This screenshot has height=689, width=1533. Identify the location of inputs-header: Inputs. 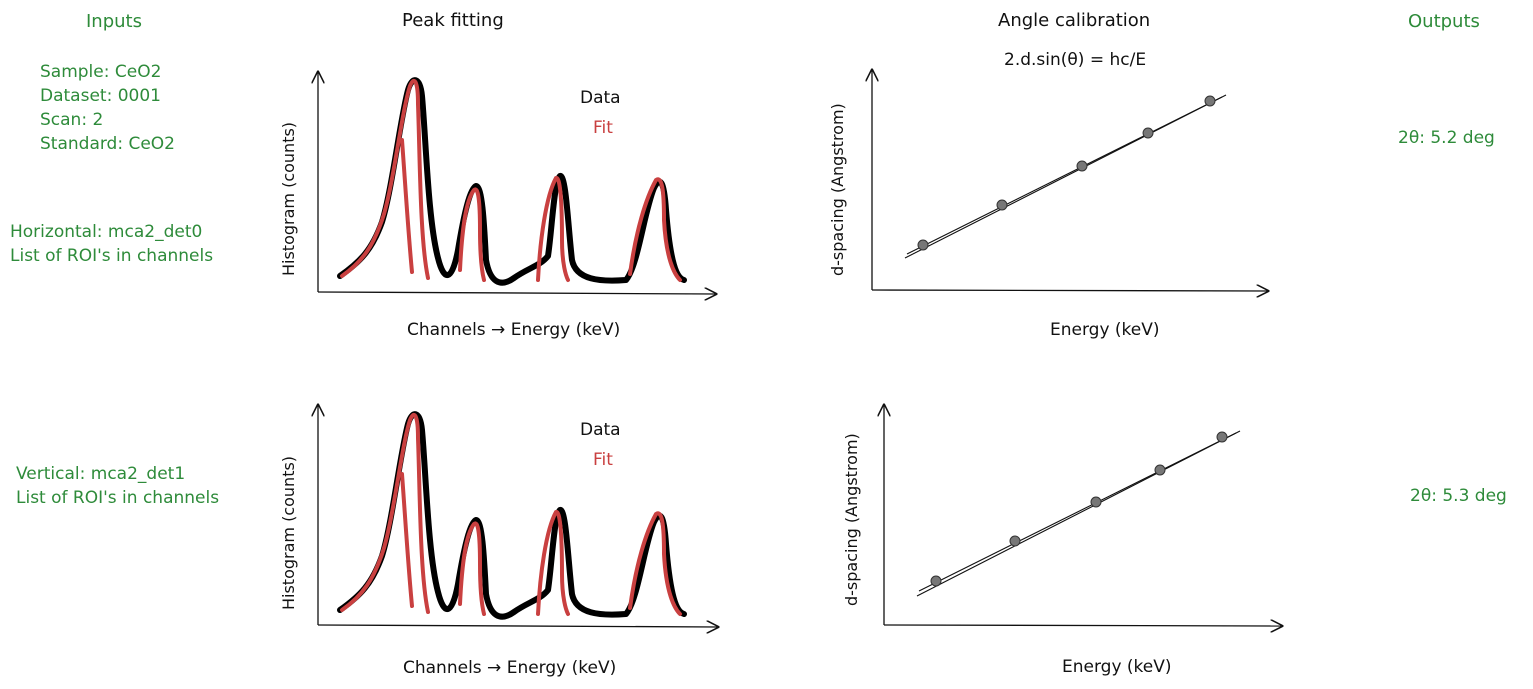
(114, 21).